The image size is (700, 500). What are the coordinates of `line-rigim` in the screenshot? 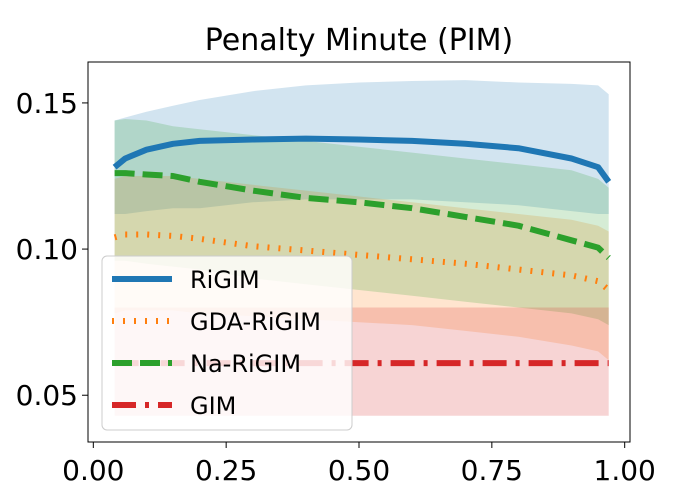 It's located at (362, 159).